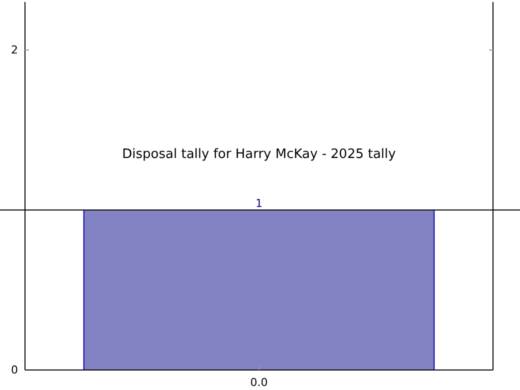 The height and width of the screenshot is (390, 520). Describe the element at coordinates (259, 154) in the screenshot. I see `text: Disposal tally for Harry McKay - 2025 tally` at that location.